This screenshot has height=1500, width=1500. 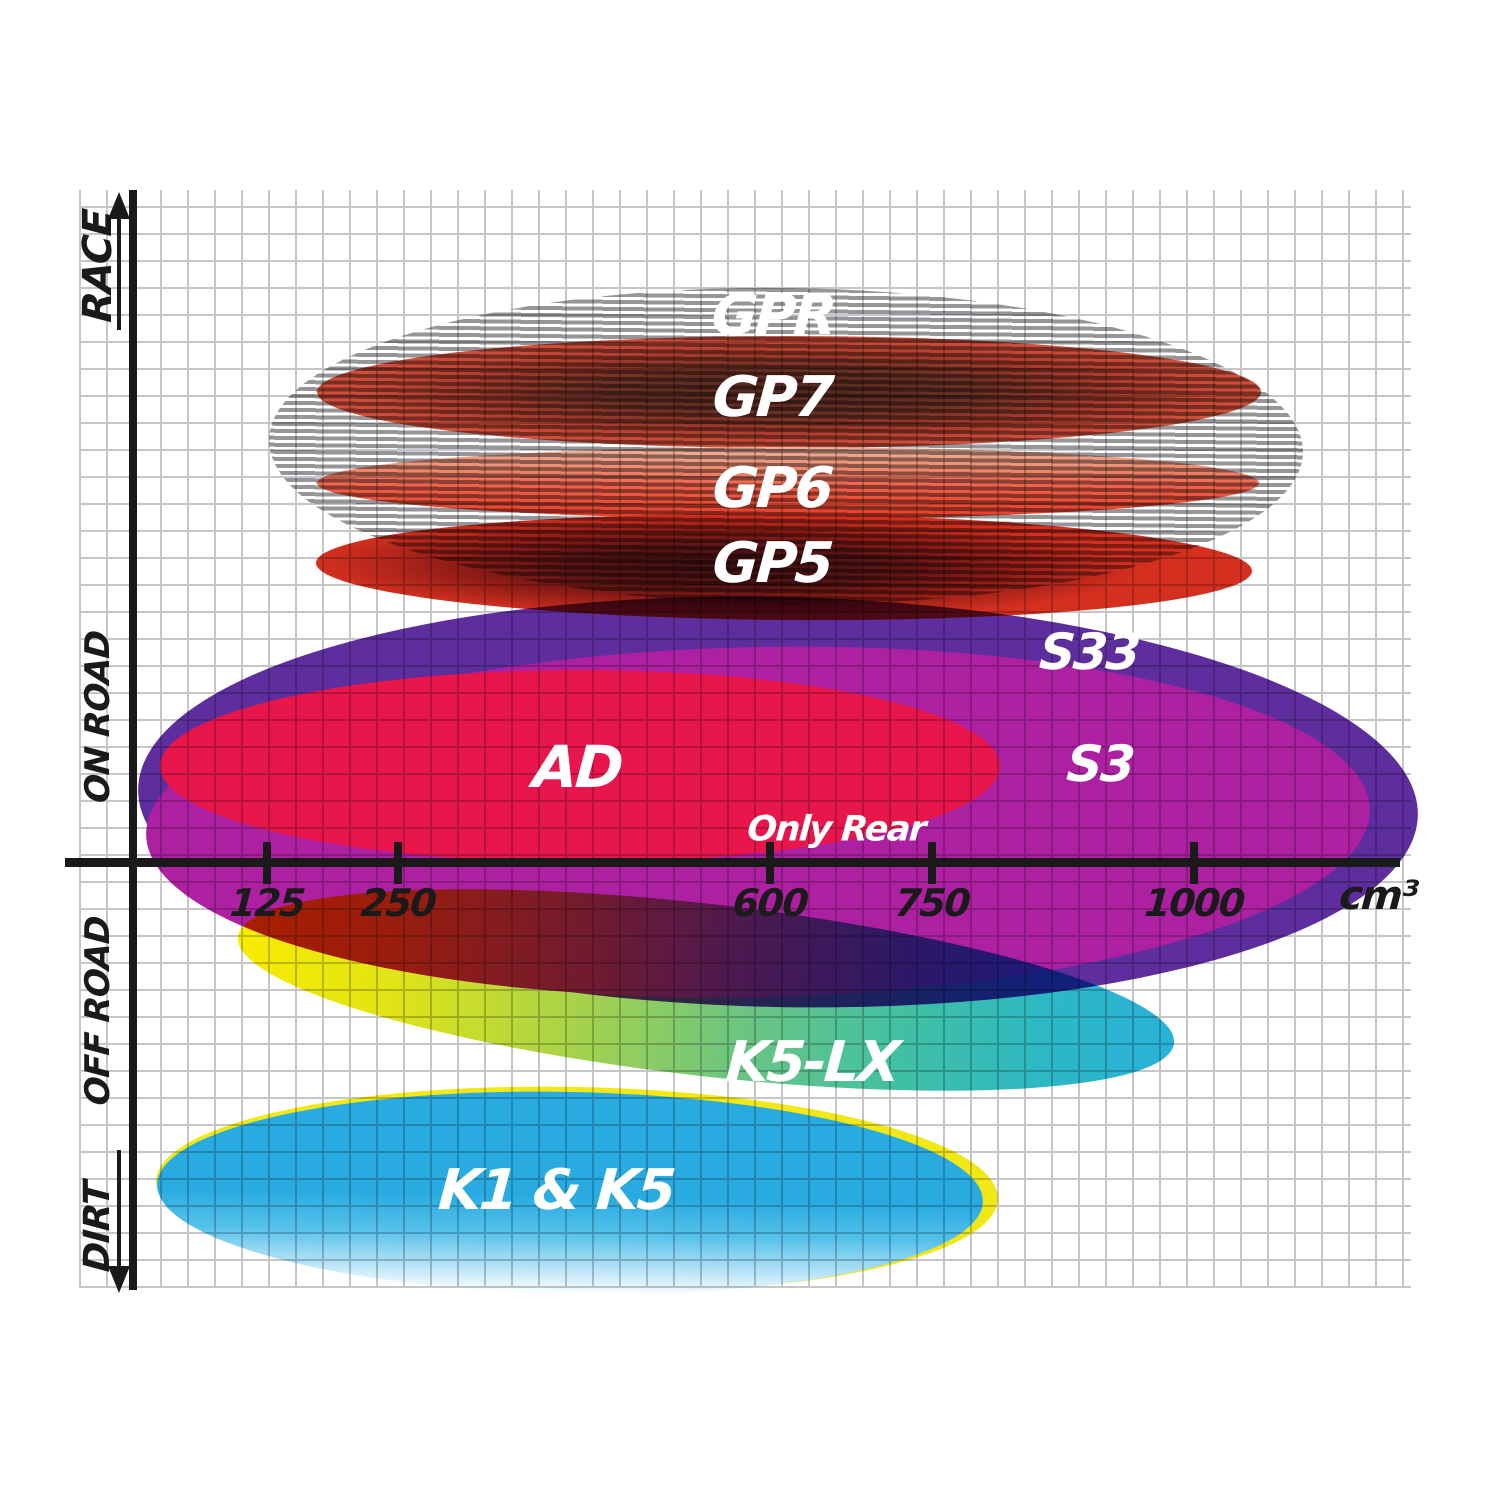 What do you see at coordinates (812, 1062) in the screenshot?
I see `compound-label-k5-lx: K5-LX` at bounding box center [812, 1062].